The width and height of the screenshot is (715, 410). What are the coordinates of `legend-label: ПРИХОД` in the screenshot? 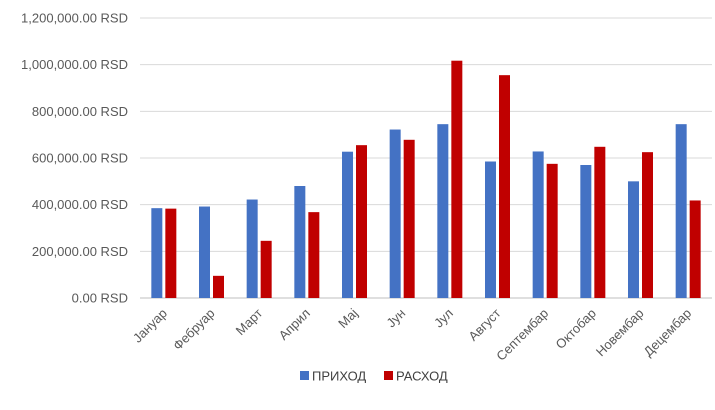 It's located at (339, 376).